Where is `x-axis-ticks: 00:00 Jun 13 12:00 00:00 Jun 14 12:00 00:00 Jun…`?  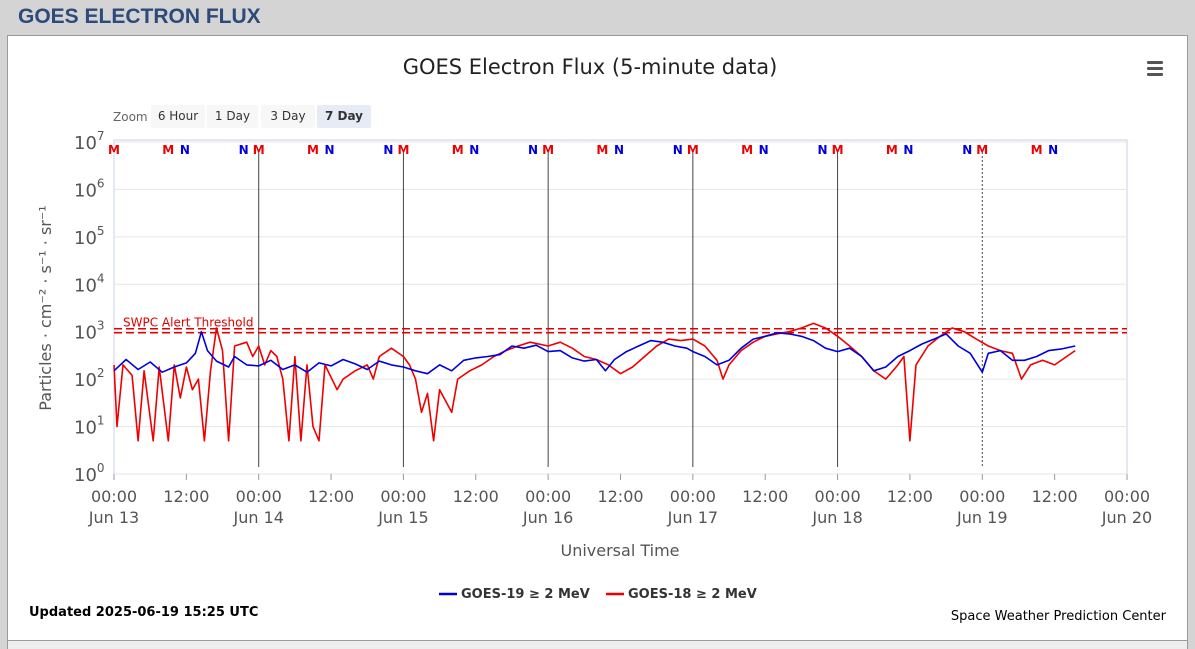
x-axis-ticks: 00:00 Jun 13 12:00 00:00 Jun 14 12:00 00:00 Jun… is located at coordinates (620, 500).